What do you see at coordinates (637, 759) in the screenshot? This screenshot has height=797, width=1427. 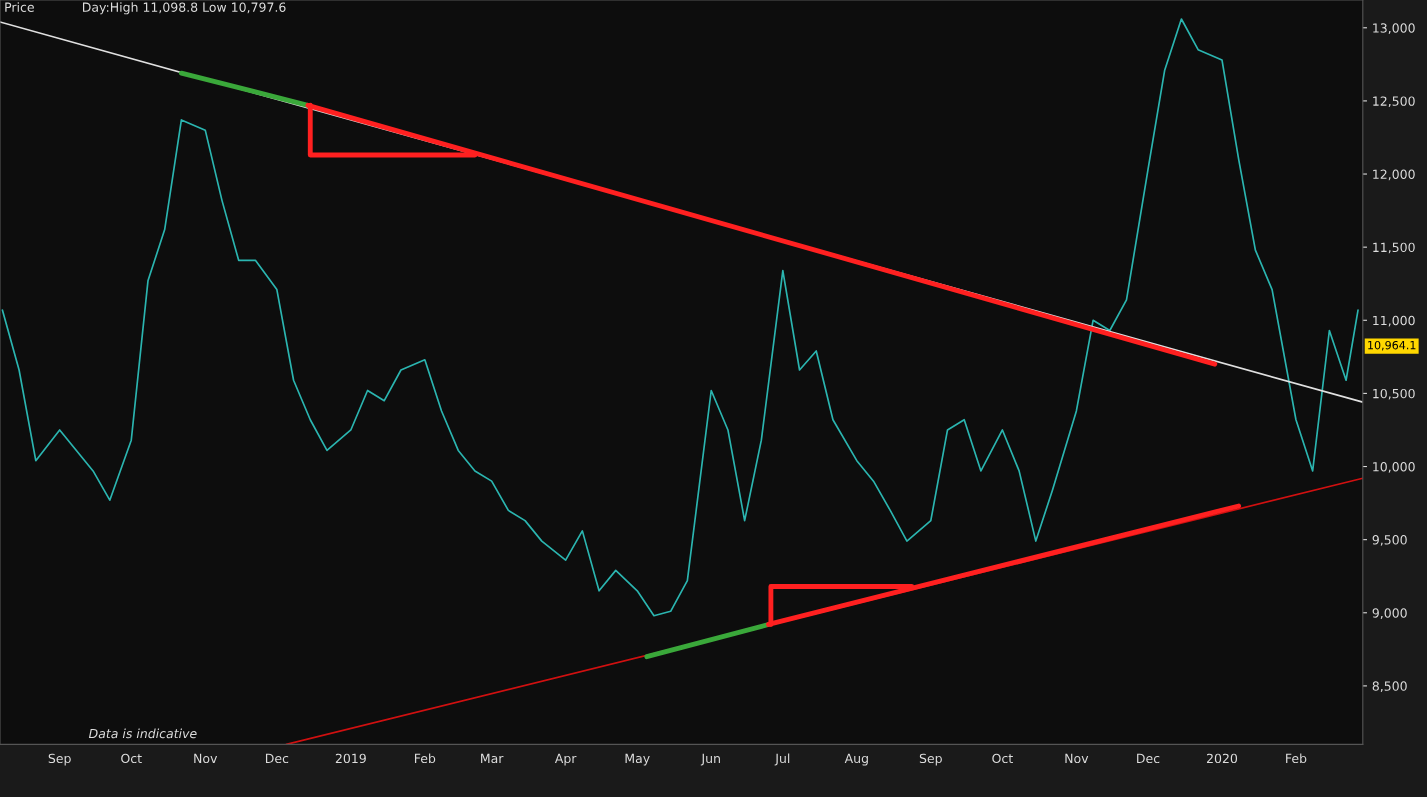 I see `x-tick-label: May` at bounding box center [637, 759].